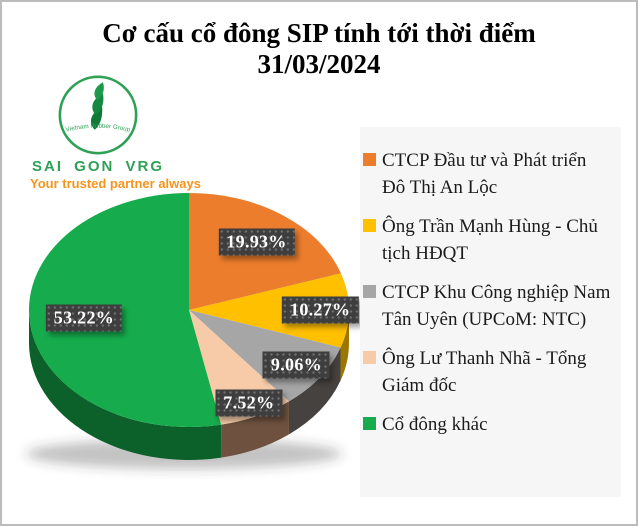 This screenshot has width=638, height=526. I want to click on pie-label-0: 19.93%, so click(256, 242).